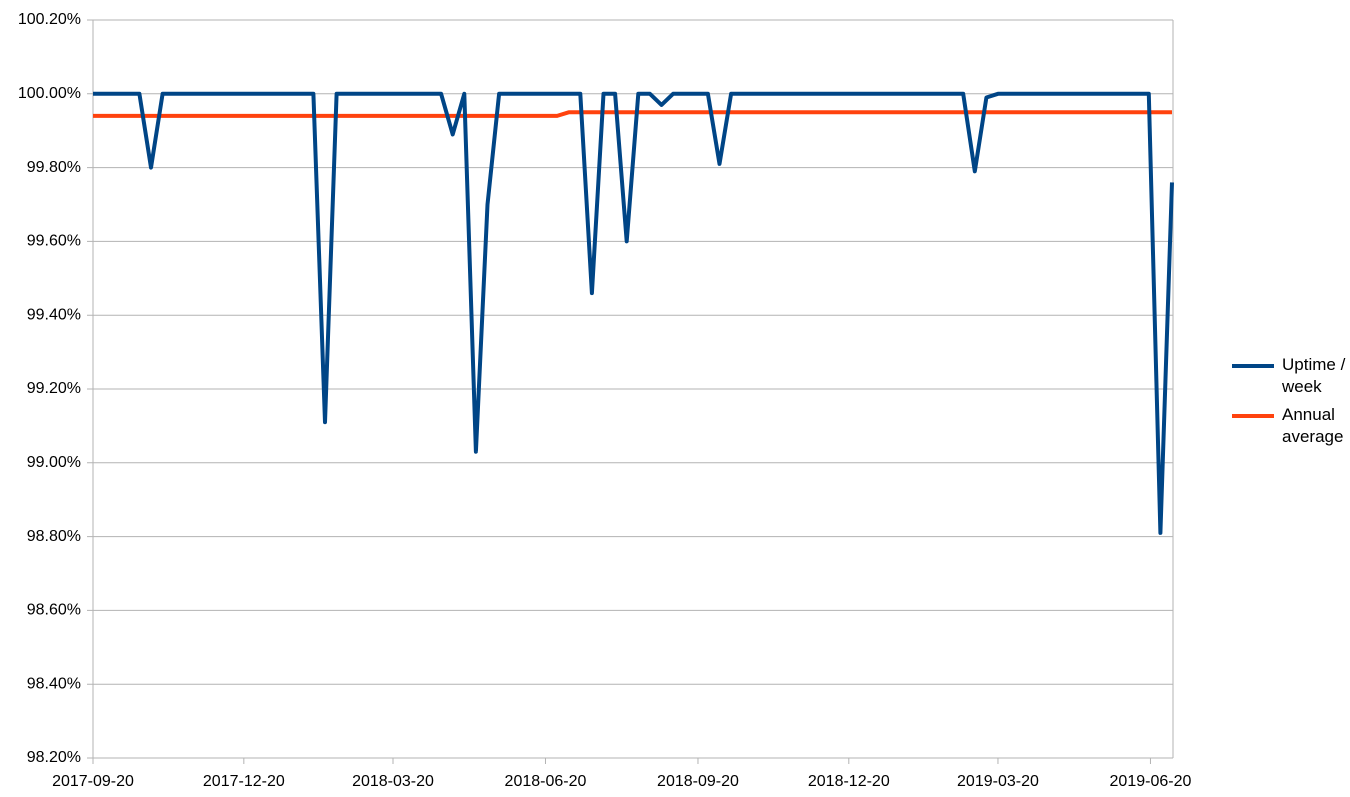 This screenshot has width=1350, height=797. What do you see at coordinates (54, 610) in the screenshot?
I see `y-tick-label: 98.60%` at bounding box center [54, 610].